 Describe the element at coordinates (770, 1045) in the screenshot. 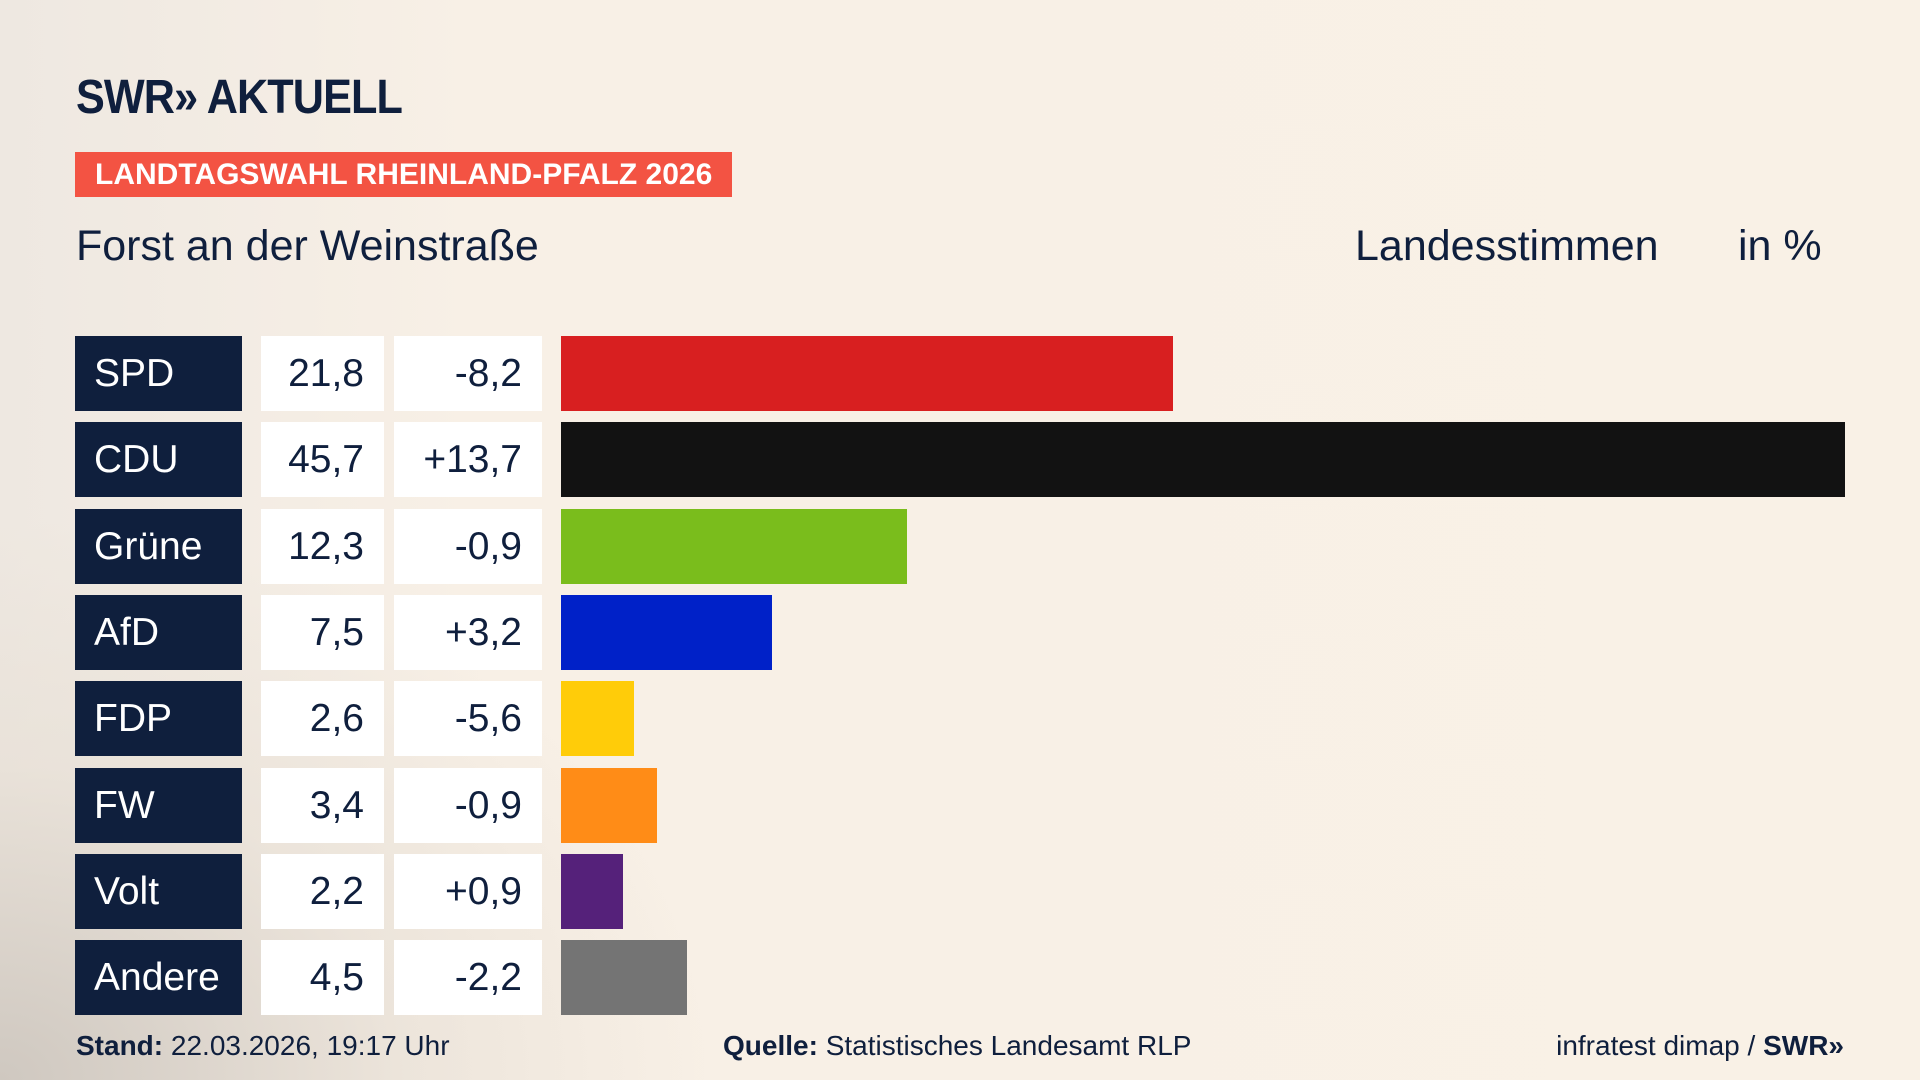

I see `source-label: Quelle:` at that location.